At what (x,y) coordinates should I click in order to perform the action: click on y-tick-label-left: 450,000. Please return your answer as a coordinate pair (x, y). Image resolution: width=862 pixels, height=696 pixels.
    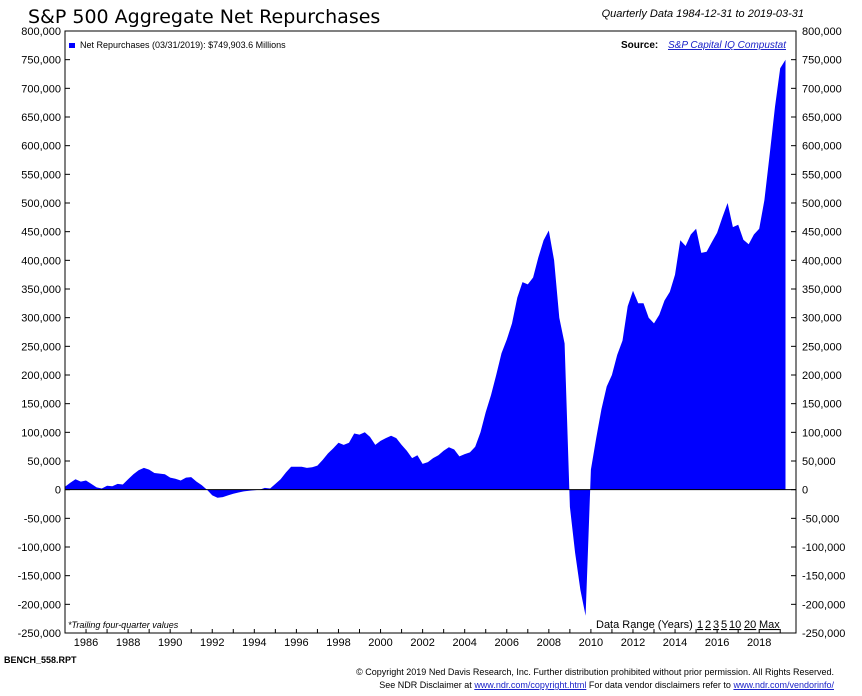
    Looking at the image, I should click on (41, 233).